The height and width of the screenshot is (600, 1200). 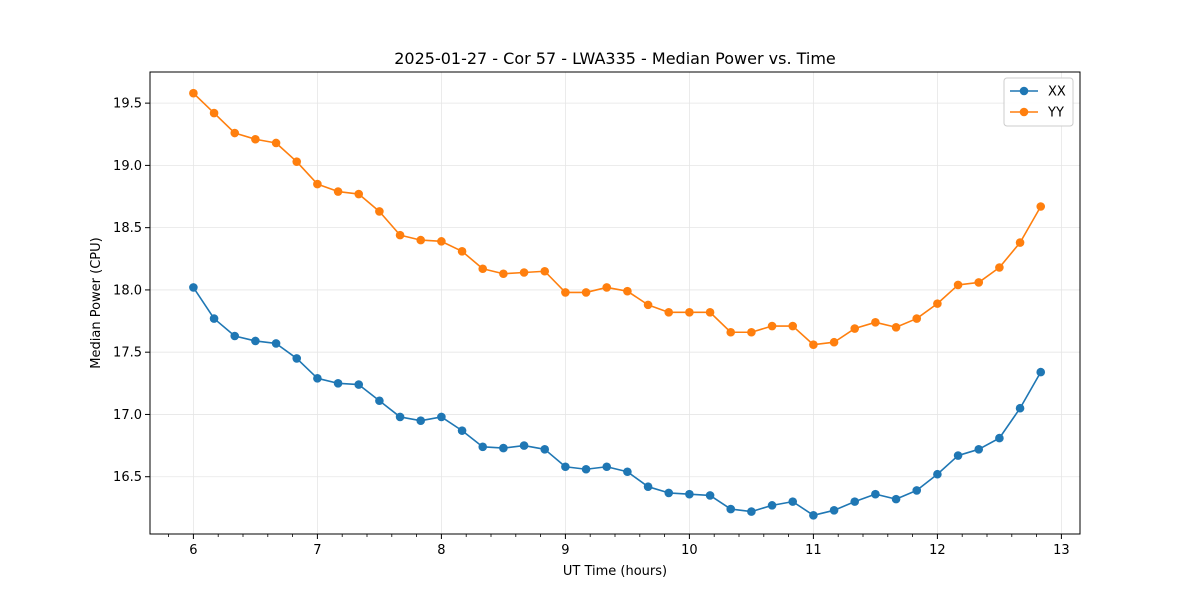 What do you see at coordinates (127, 415) in the screenshot?
I see `y-tick-label: 17.0` at bounding box center [127, 415].